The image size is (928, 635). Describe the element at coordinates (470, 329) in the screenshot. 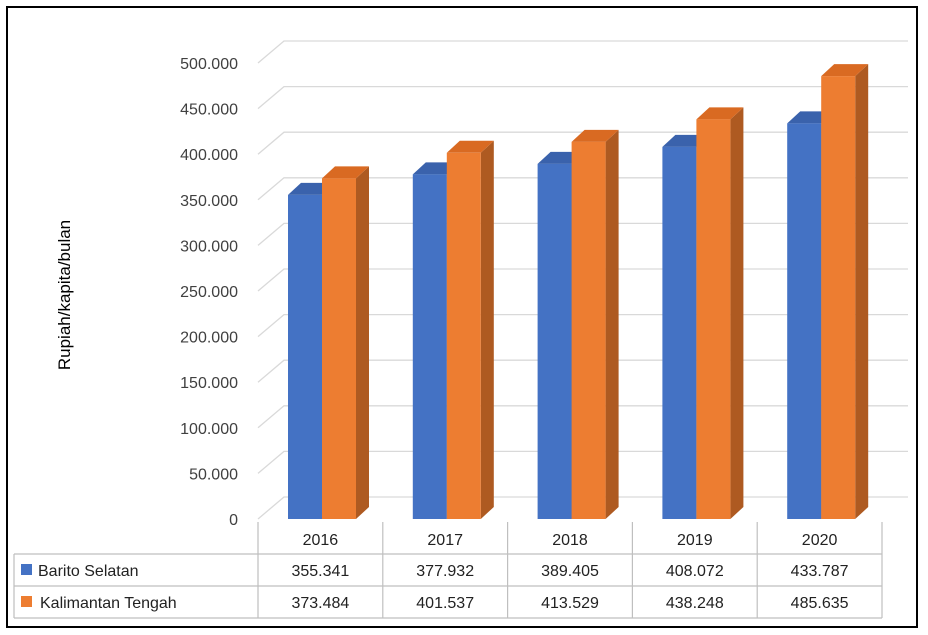

I see `bar-kalimantan-tengah-2017` at that location.